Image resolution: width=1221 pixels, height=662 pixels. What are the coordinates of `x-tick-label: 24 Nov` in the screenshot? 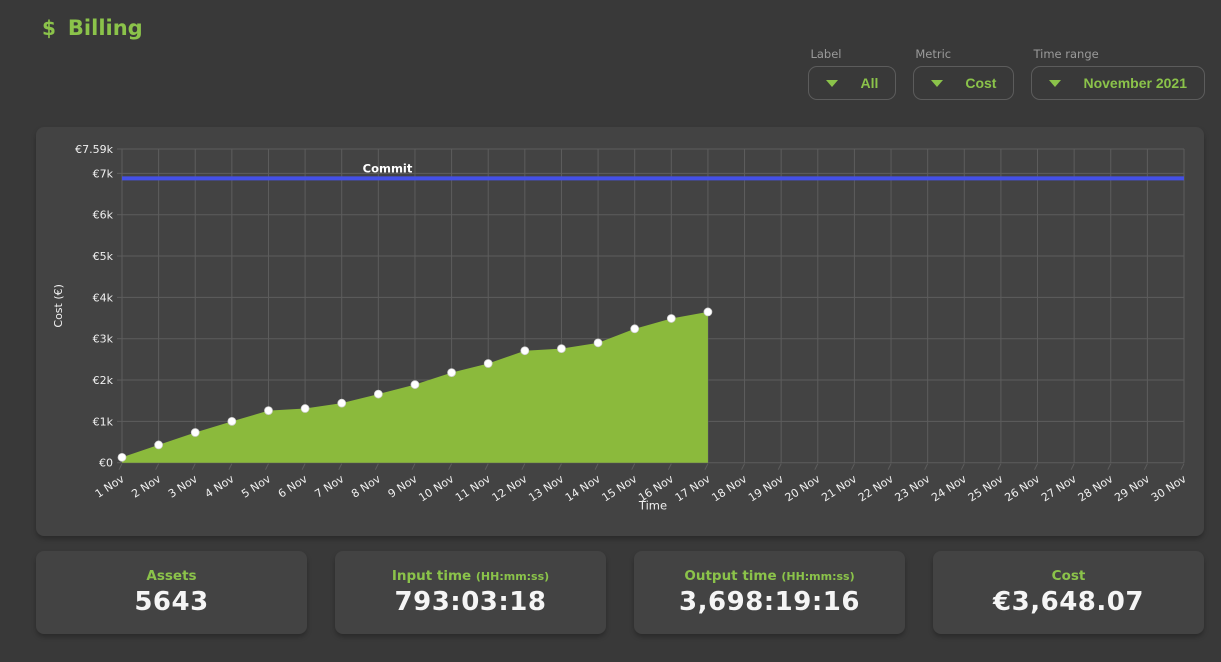 It's located at (949, 488).